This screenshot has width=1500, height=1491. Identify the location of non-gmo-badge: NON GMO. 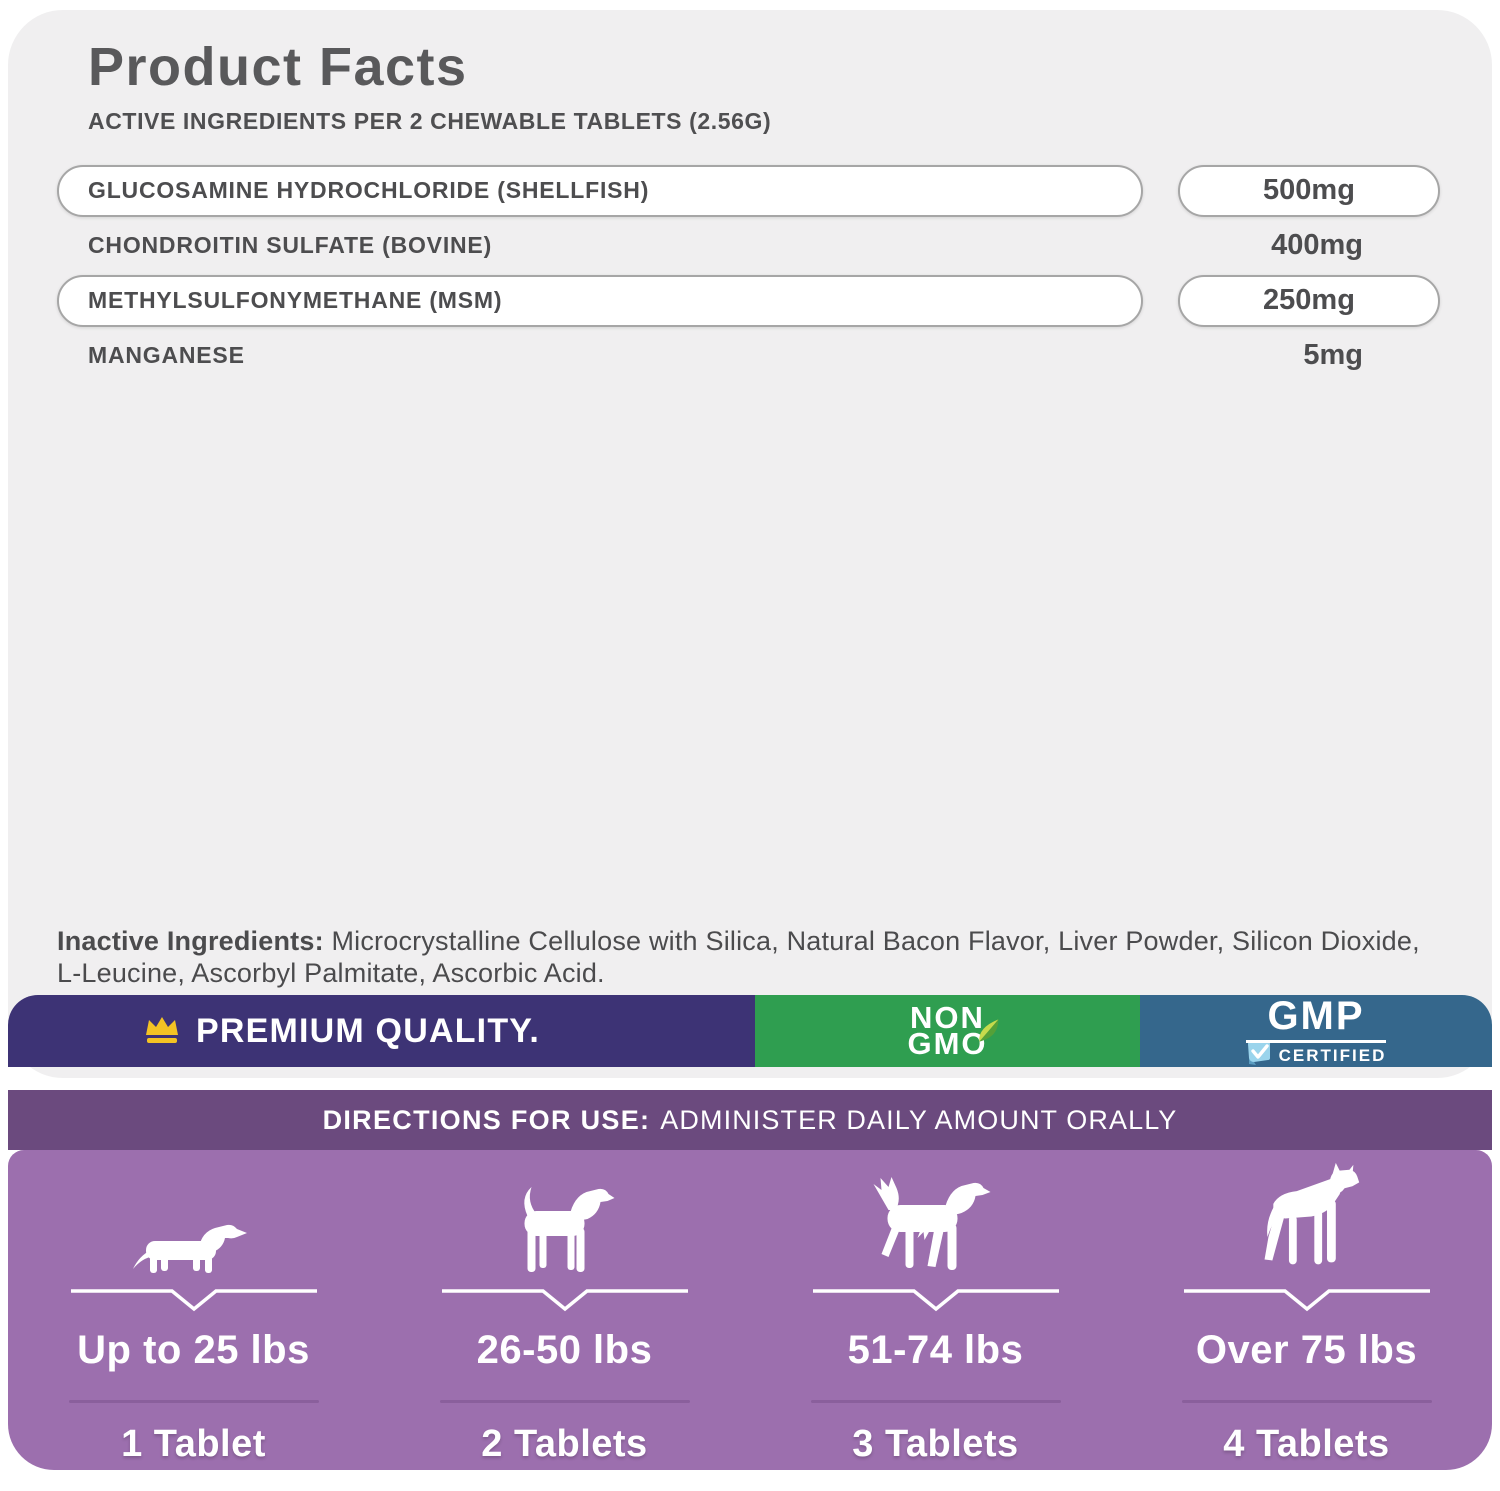
(947, 1031).